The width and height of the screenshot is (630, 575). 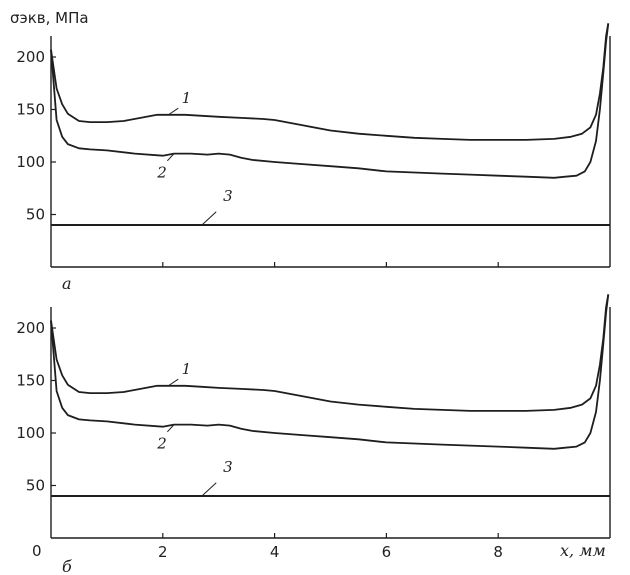 What do you see at coordinates (67, 566) in the screenshot?
I see `panel-label: б` at bounding box center [67, 566].